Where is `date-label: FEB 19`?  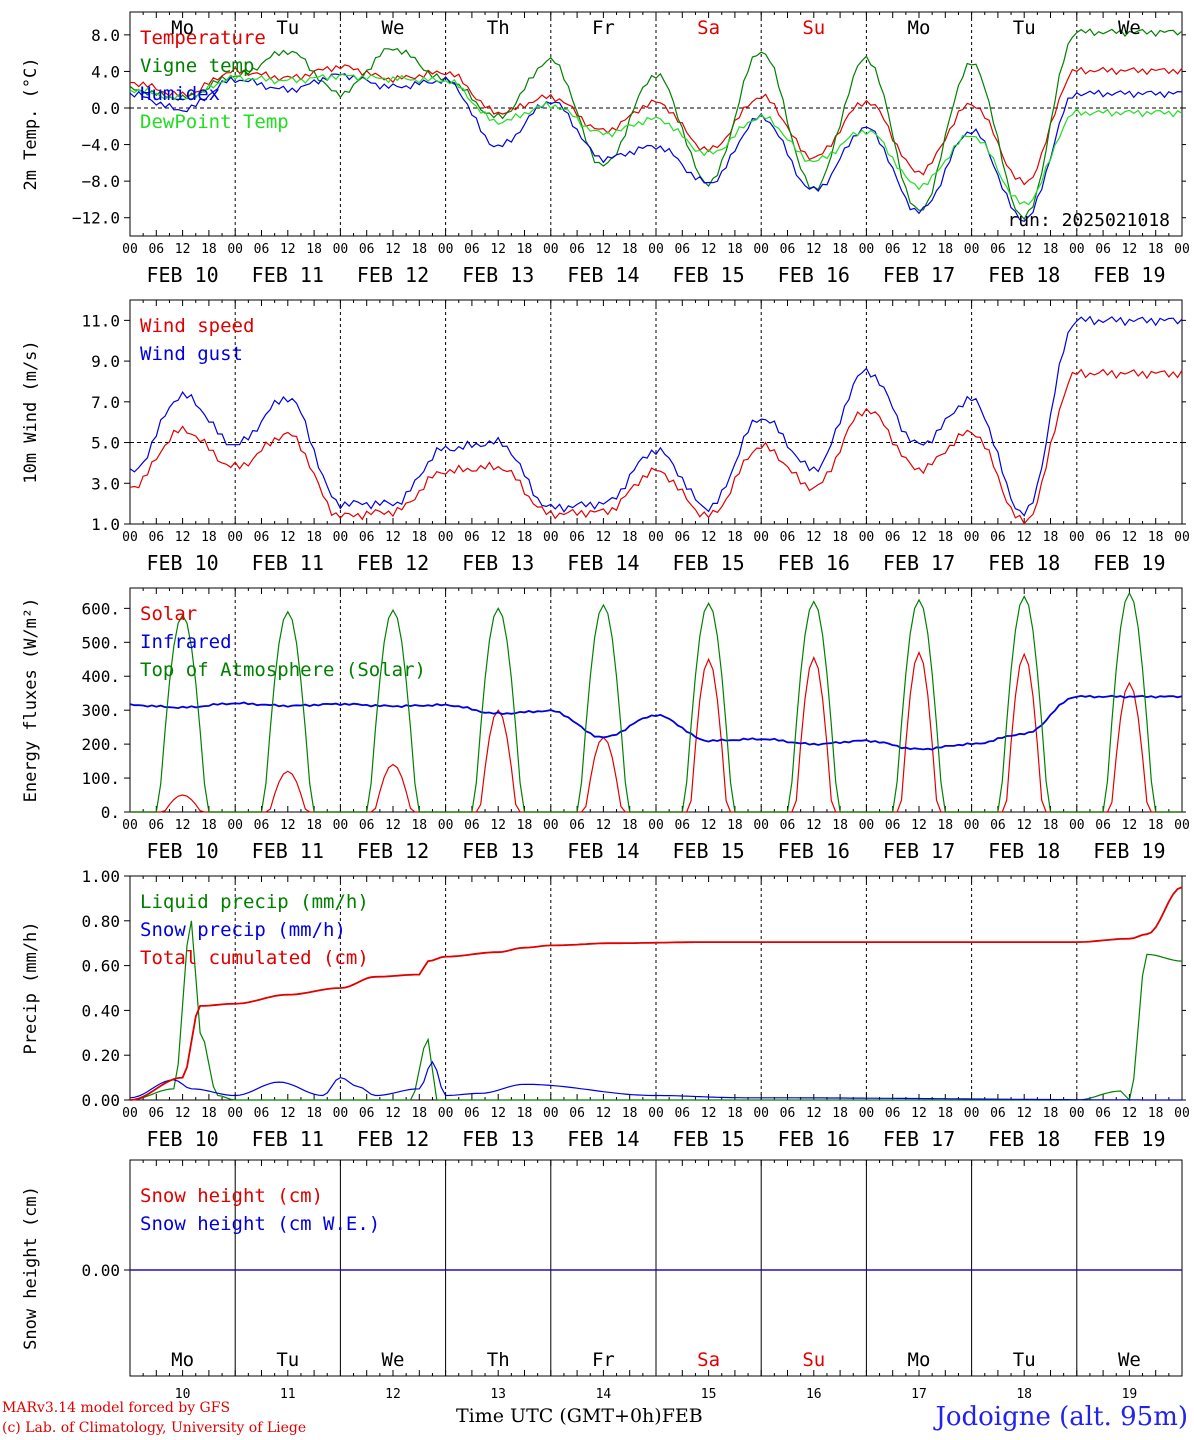 date-label: FEB 19 is located at coordinates (1129, 1139).